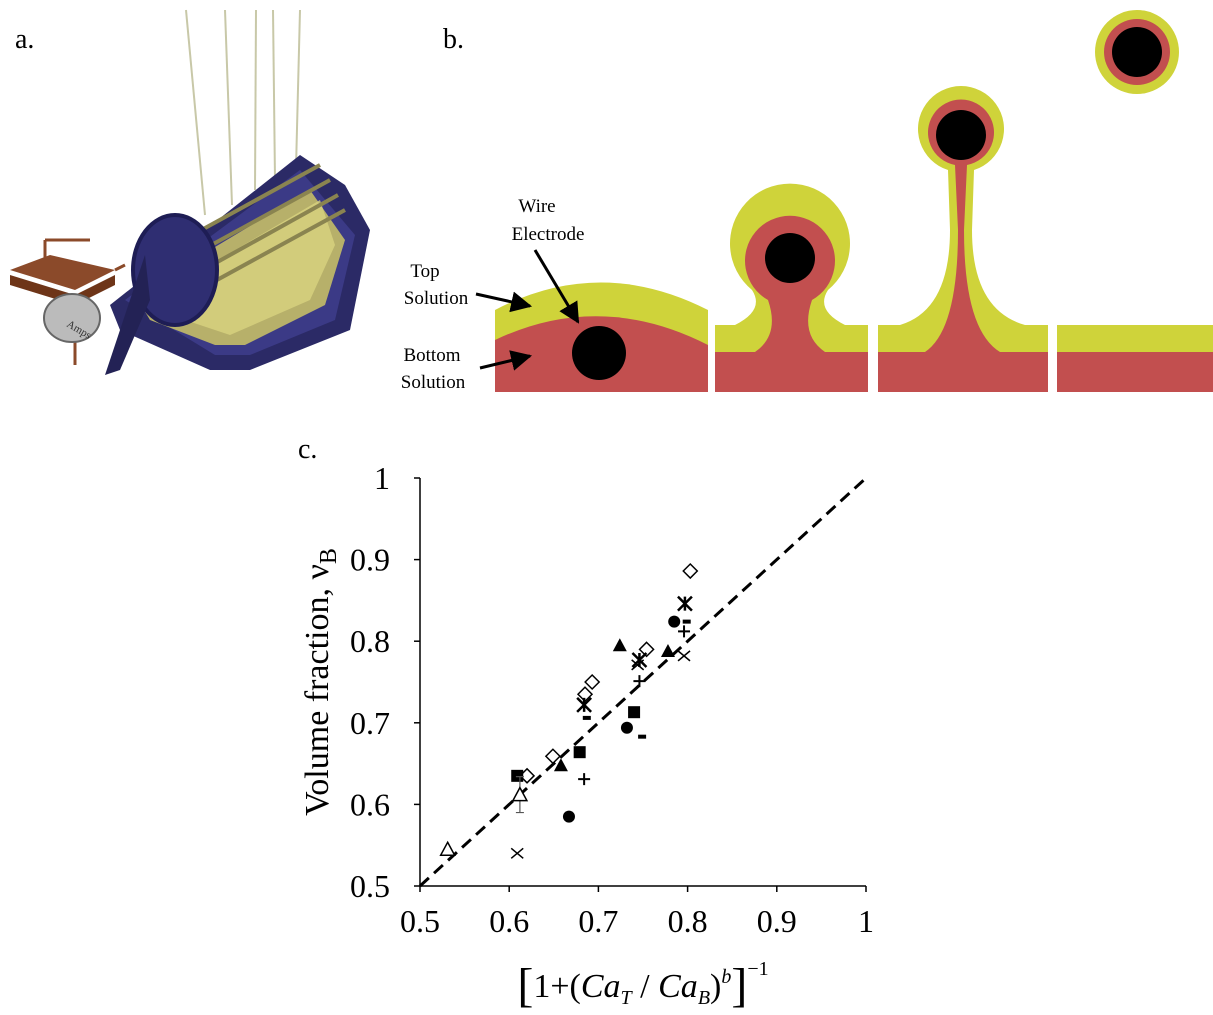 This screenshot has width=1213, height=1015. Describe the element at coordinates (436, 298) in the screenshot. I see `top-label: Solution` at that location.